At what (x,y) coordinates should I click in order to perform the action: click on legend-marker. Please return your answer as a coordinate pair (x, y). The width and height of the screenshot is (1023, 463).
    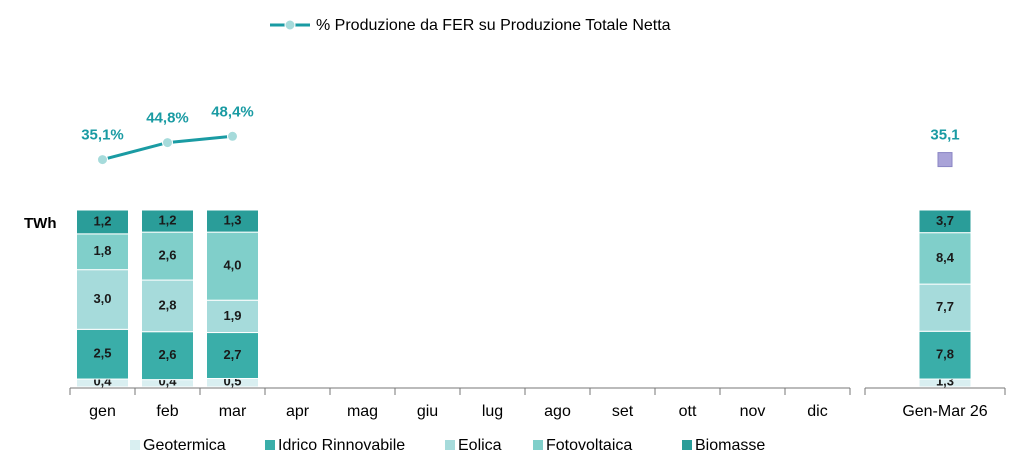
    Looking at the image, I should click on (290, 25).